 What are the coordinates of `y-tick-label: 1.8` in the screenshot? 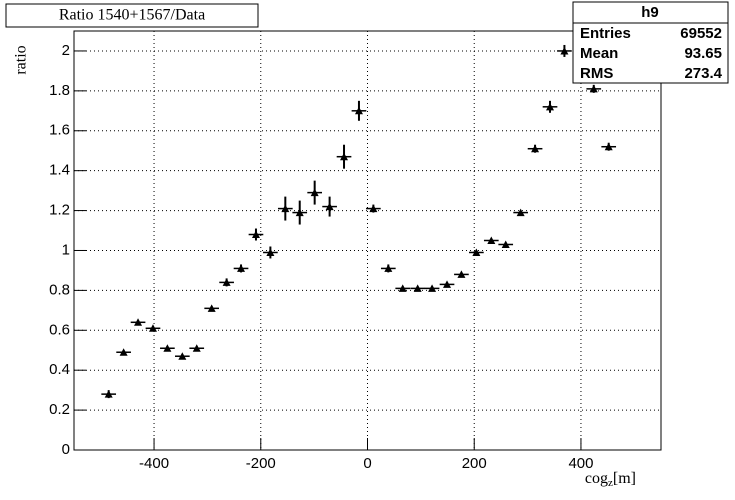 It's located at (59, 90).